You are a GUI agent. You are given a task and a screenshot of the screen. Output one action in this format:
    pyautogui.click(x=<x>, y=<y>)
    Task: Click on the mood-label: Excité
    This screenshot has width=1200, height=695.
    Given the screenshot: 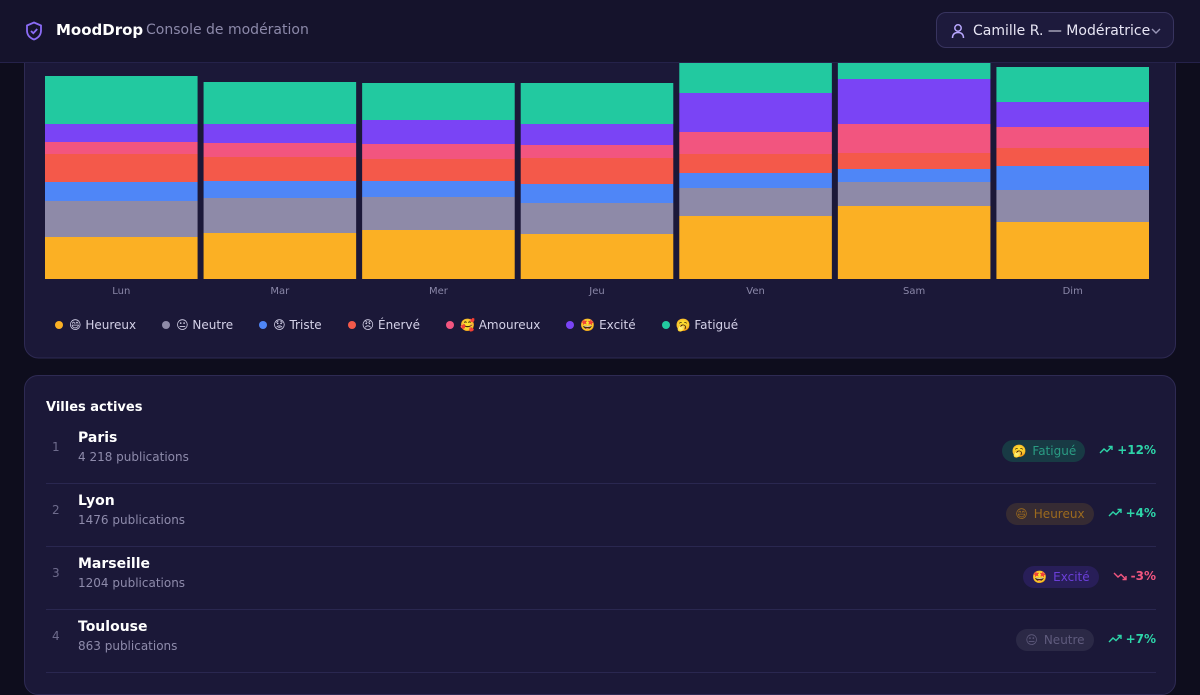 What is the action you would take?
    pyautogui.click(x=1071, y=577)
    